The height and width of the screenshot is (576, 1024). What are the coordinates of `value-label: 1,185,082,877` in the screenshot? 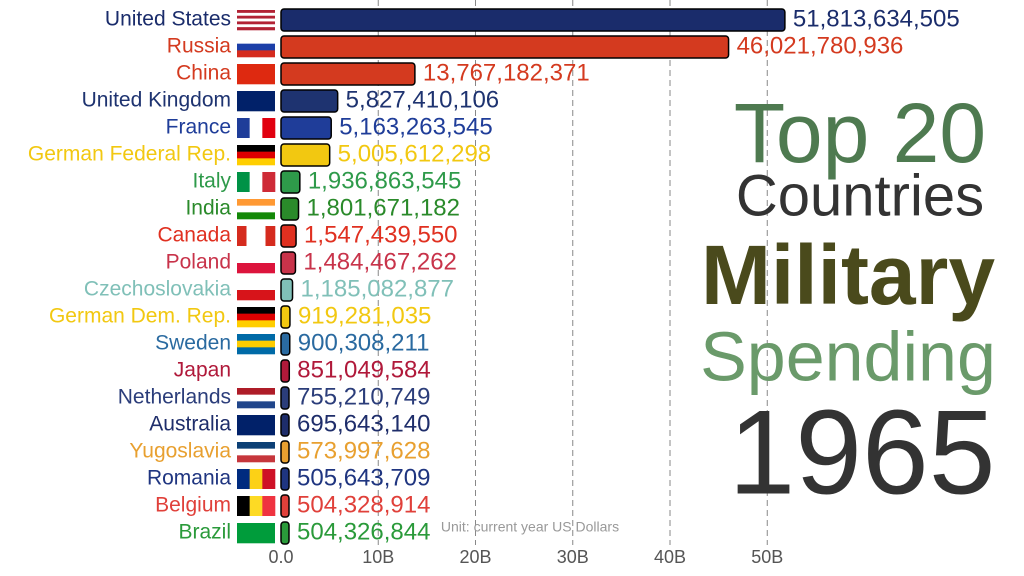 It's located at (377, 288).